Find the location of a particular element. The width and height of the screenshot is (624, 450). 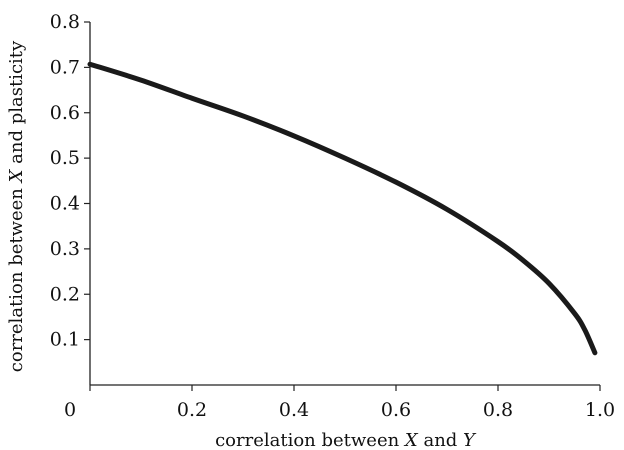

x-tick-label: 1.0 is located at coordinates (600, 410).